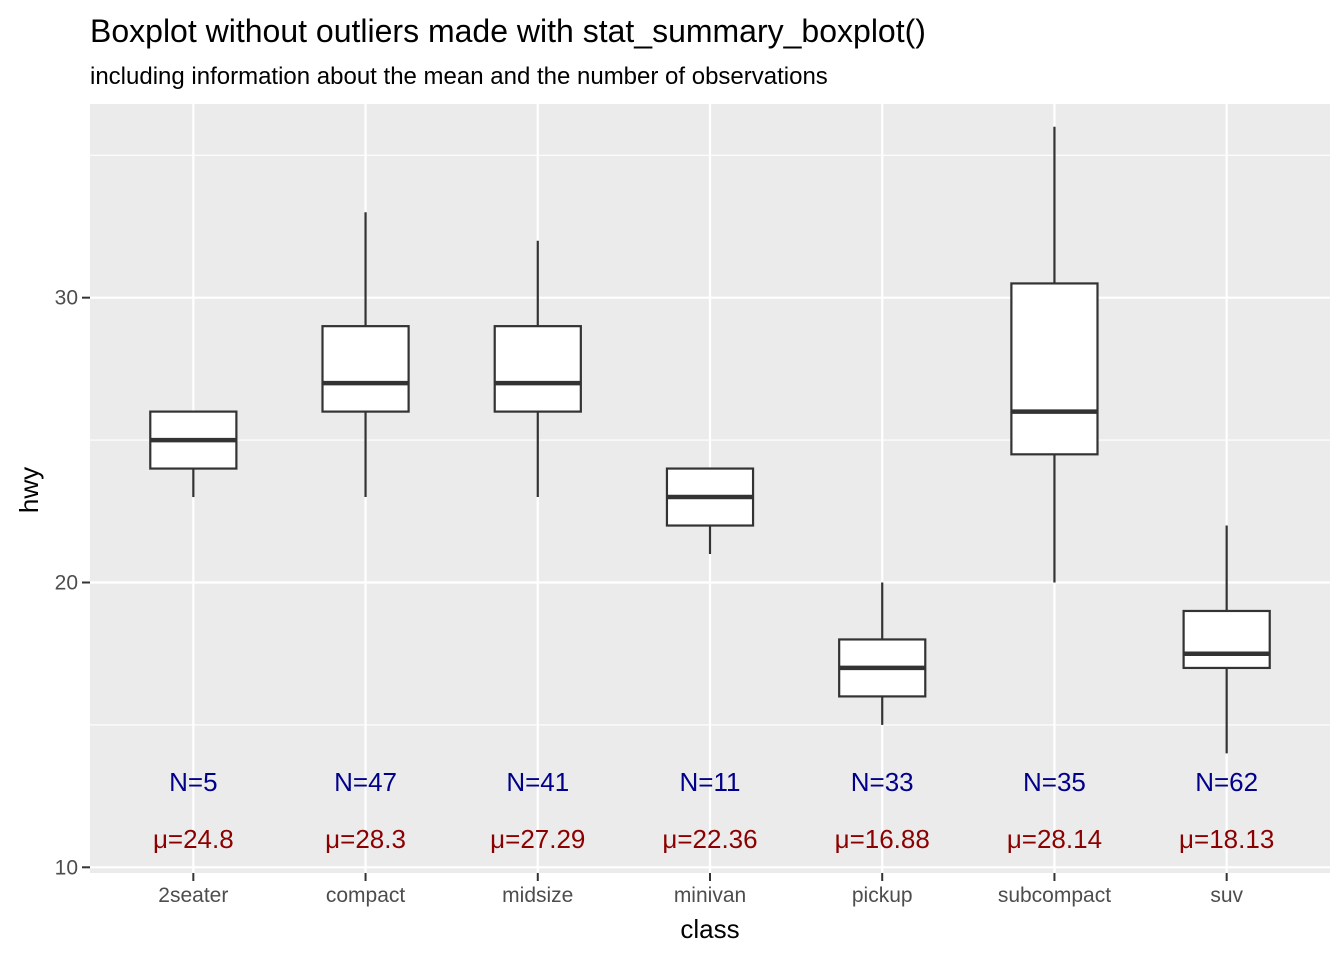 This screenshot has height=960, width=1344. Describe the element at coordinates (710, 511) in the screenshot. I see `box-minivan` at that location.